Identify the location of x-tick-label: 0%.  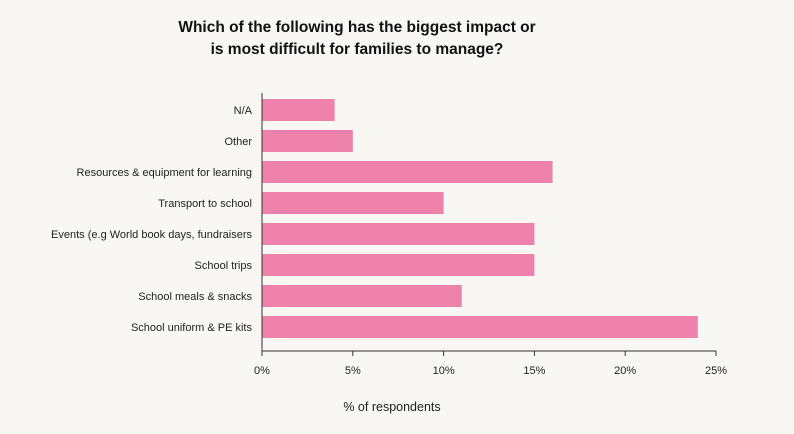
(262, 371).